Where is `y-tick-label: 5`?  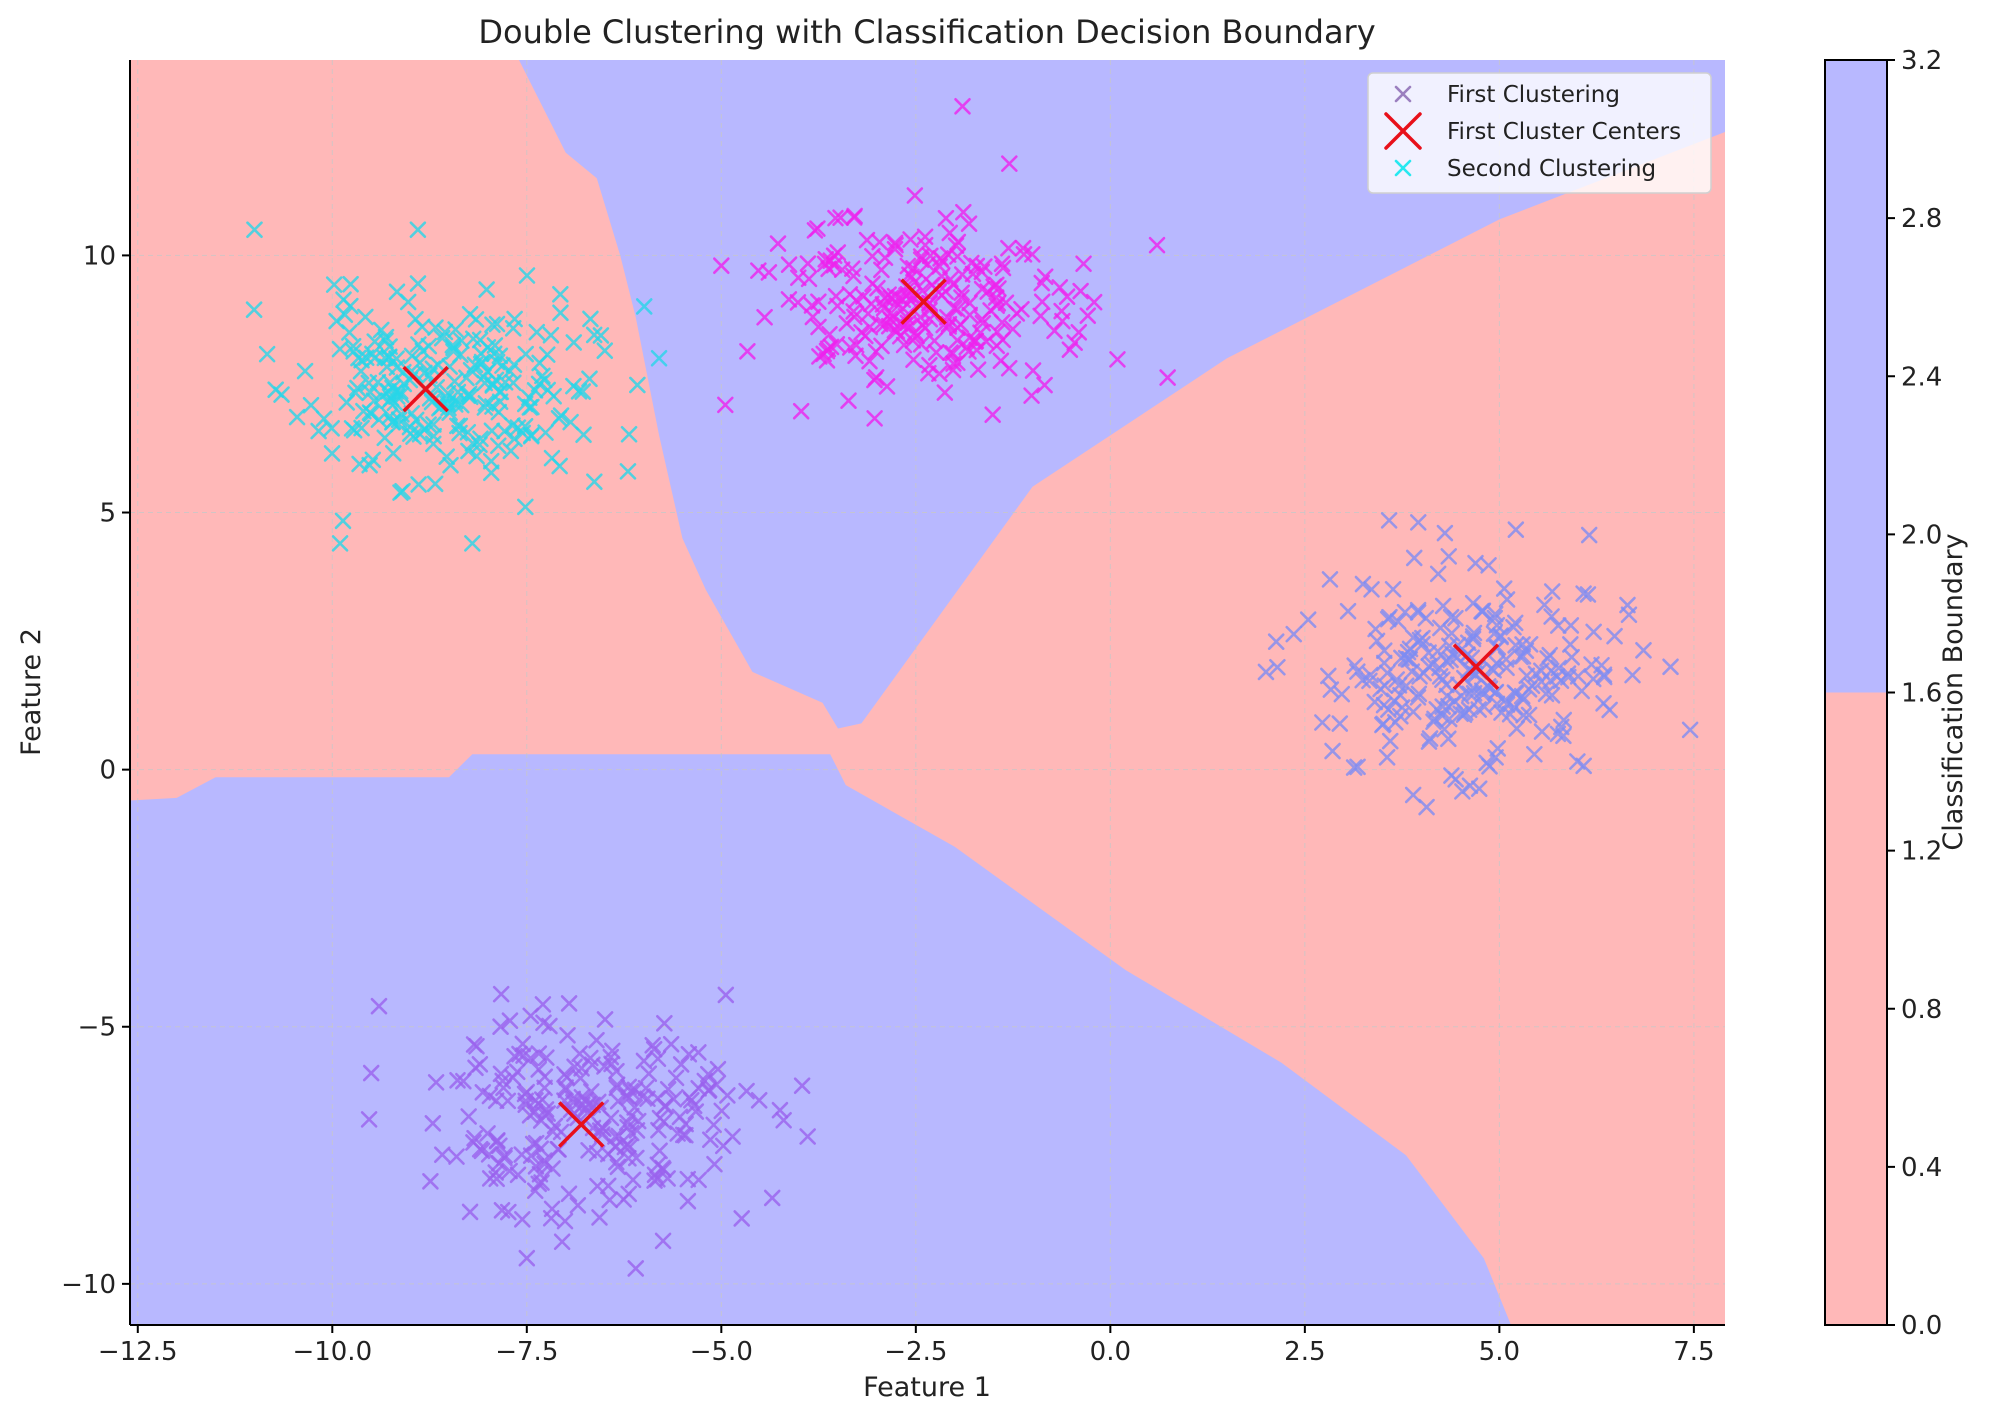
y-tick-label: 5 is located at coordinates (107, 514).